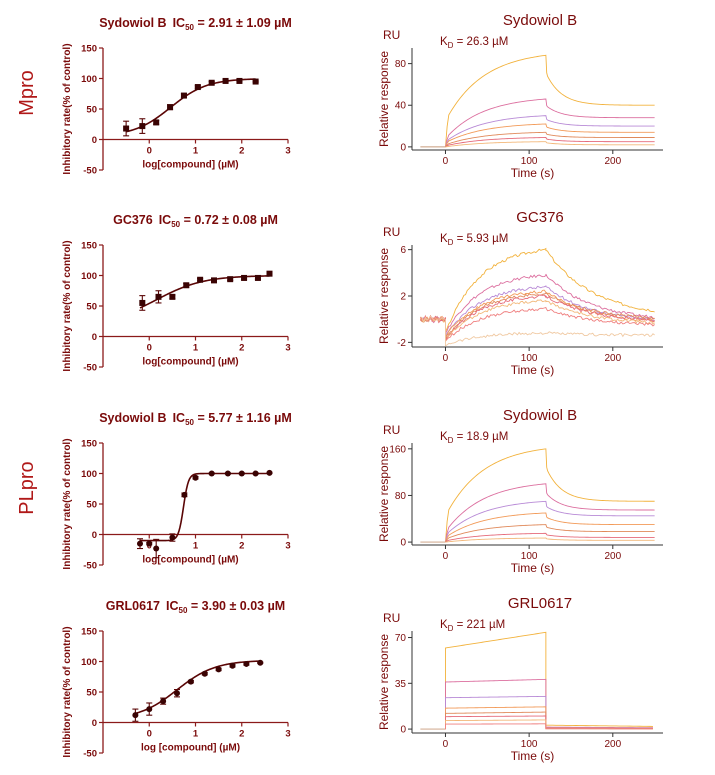 Image resolution: width=715 pixels, height=775 pixels. Describe the element at coordinates (67, 108) in the screenshot. I see `y-axis-label: Inhibitory rate(% of control)` at that location.